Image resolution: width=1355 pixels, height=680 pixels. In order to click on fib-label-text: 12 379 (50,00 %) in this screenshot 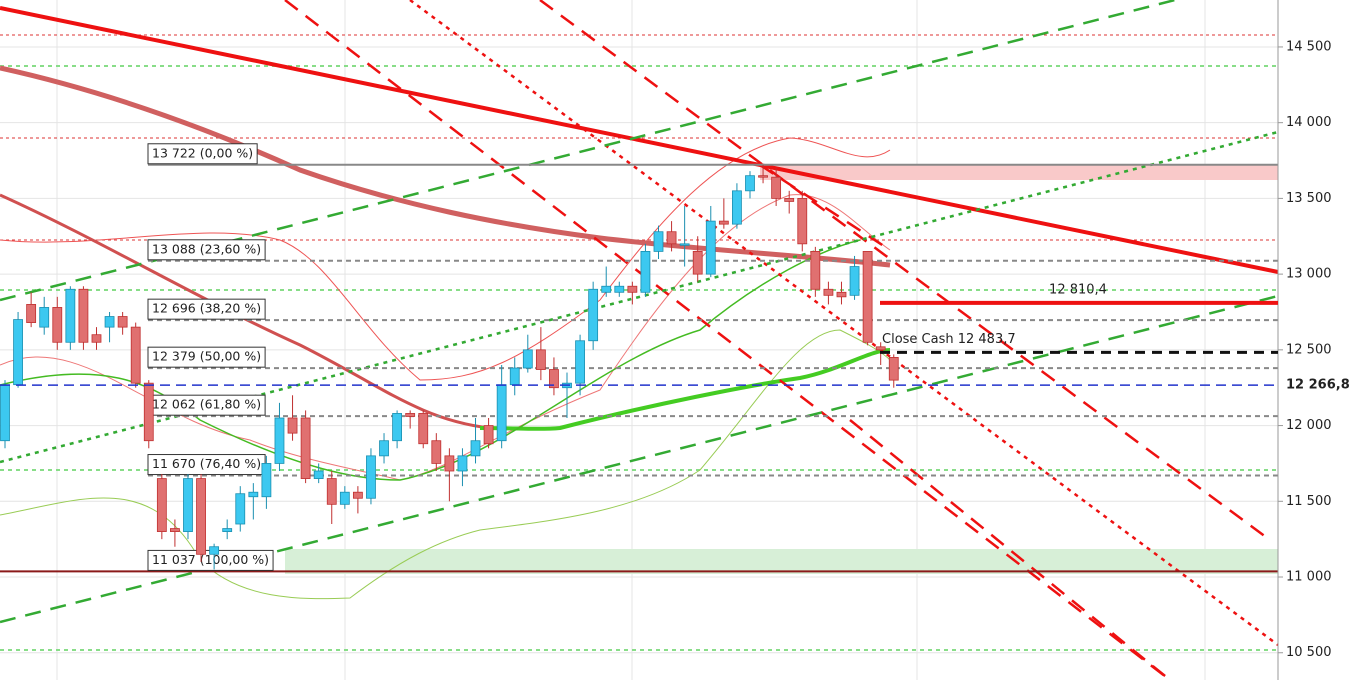, I will do `click(206, 356)`.